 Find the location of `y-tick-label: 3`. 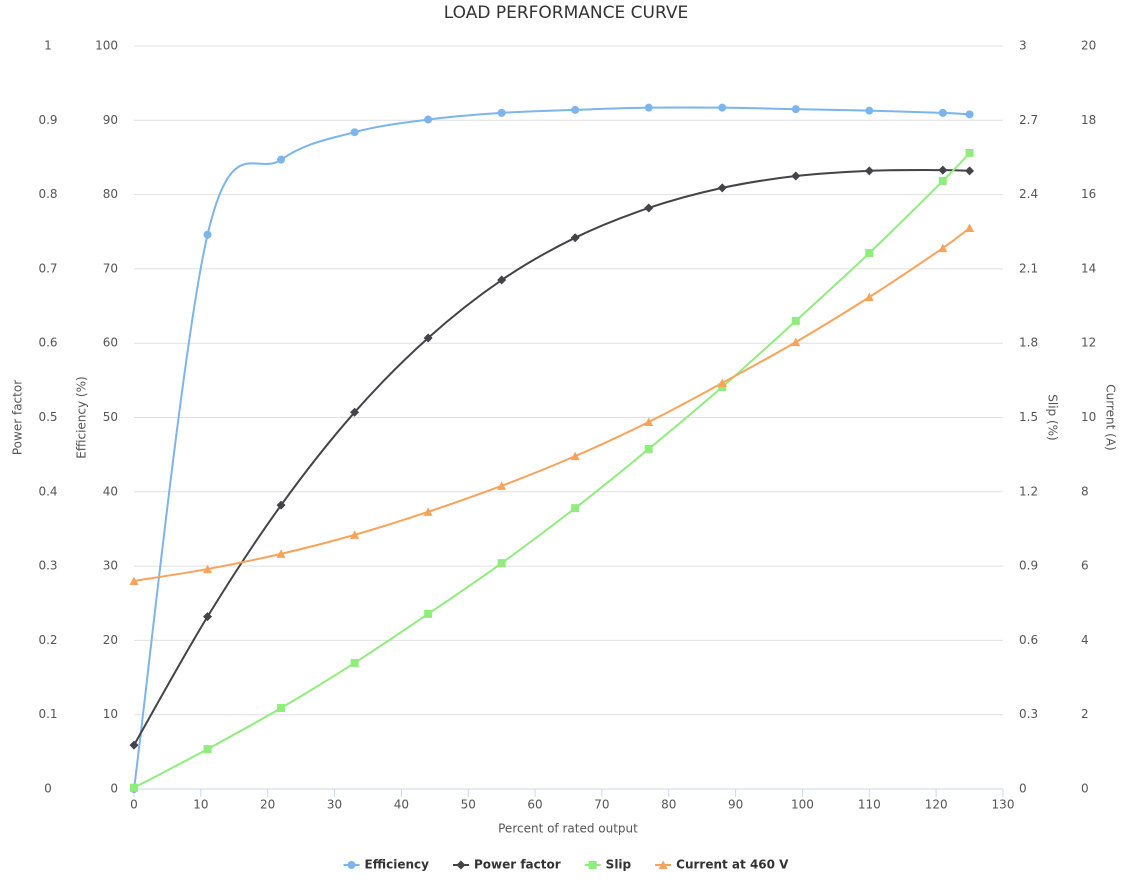

y-tick-label: 3 is located at coordinates (1023, 46).